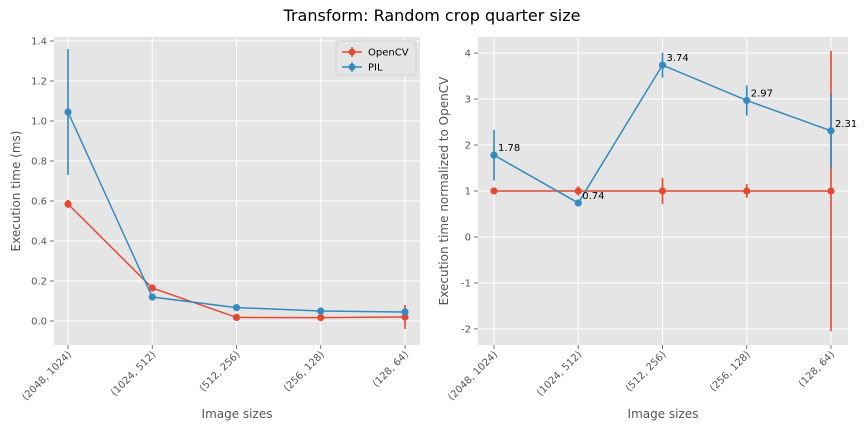  I want to click on data-label: 2.31, so click(846, 124).